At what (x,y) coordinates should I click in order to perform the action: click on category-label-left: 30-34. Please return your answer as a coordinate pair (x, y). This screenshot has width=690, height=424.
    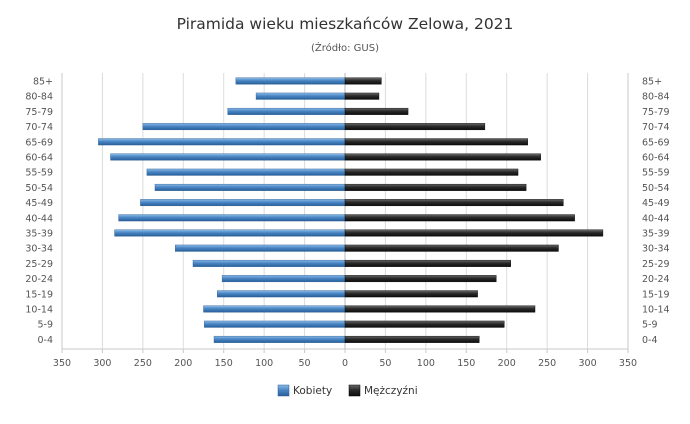
    Looking at the image, I should click on (39, 249).